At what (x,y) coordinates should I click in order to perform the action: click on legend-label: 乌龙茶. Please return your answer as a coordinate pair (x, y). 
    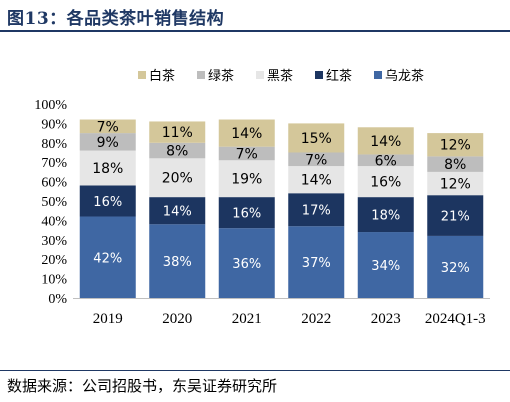
    Looking at the image, I should click on (404, 76).